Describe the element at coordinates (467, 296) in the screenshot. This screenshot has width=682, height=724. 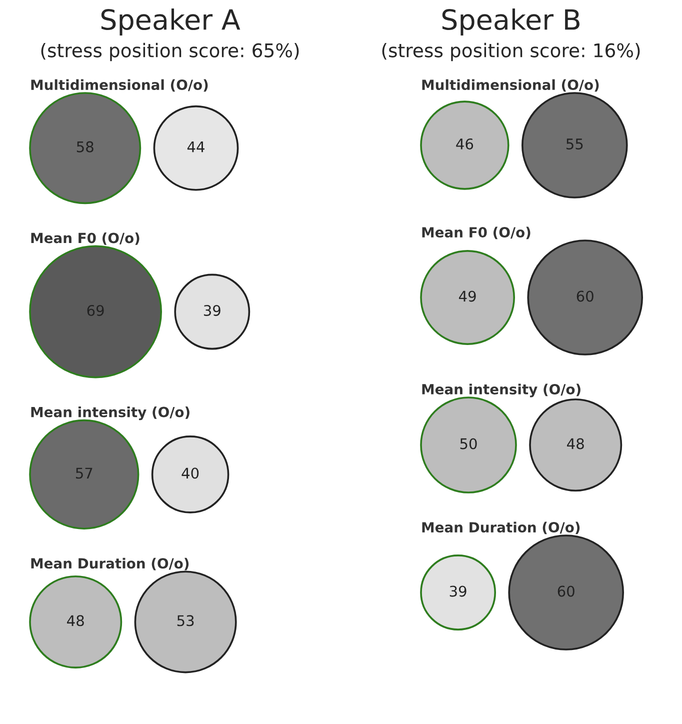
I see `data-label: 49` at that location.